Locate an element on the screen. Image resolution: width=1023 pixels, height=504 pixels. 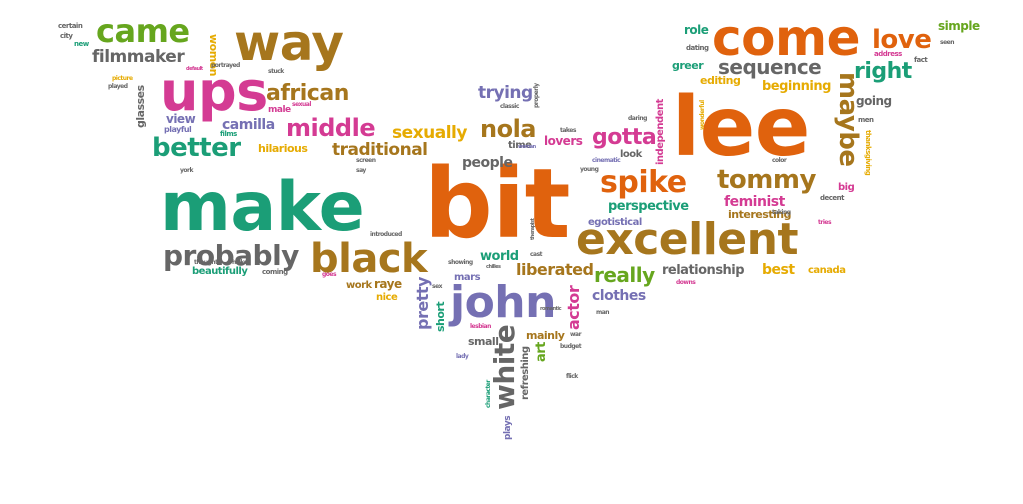
word-spike: spike is located at coordinates (643, 182).